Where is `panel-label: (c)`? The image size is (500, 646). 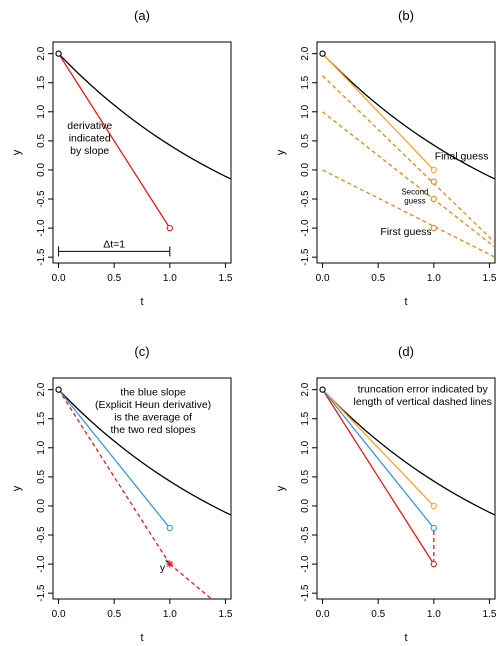 panel-label: (c) is located at coordinates (141, 351).